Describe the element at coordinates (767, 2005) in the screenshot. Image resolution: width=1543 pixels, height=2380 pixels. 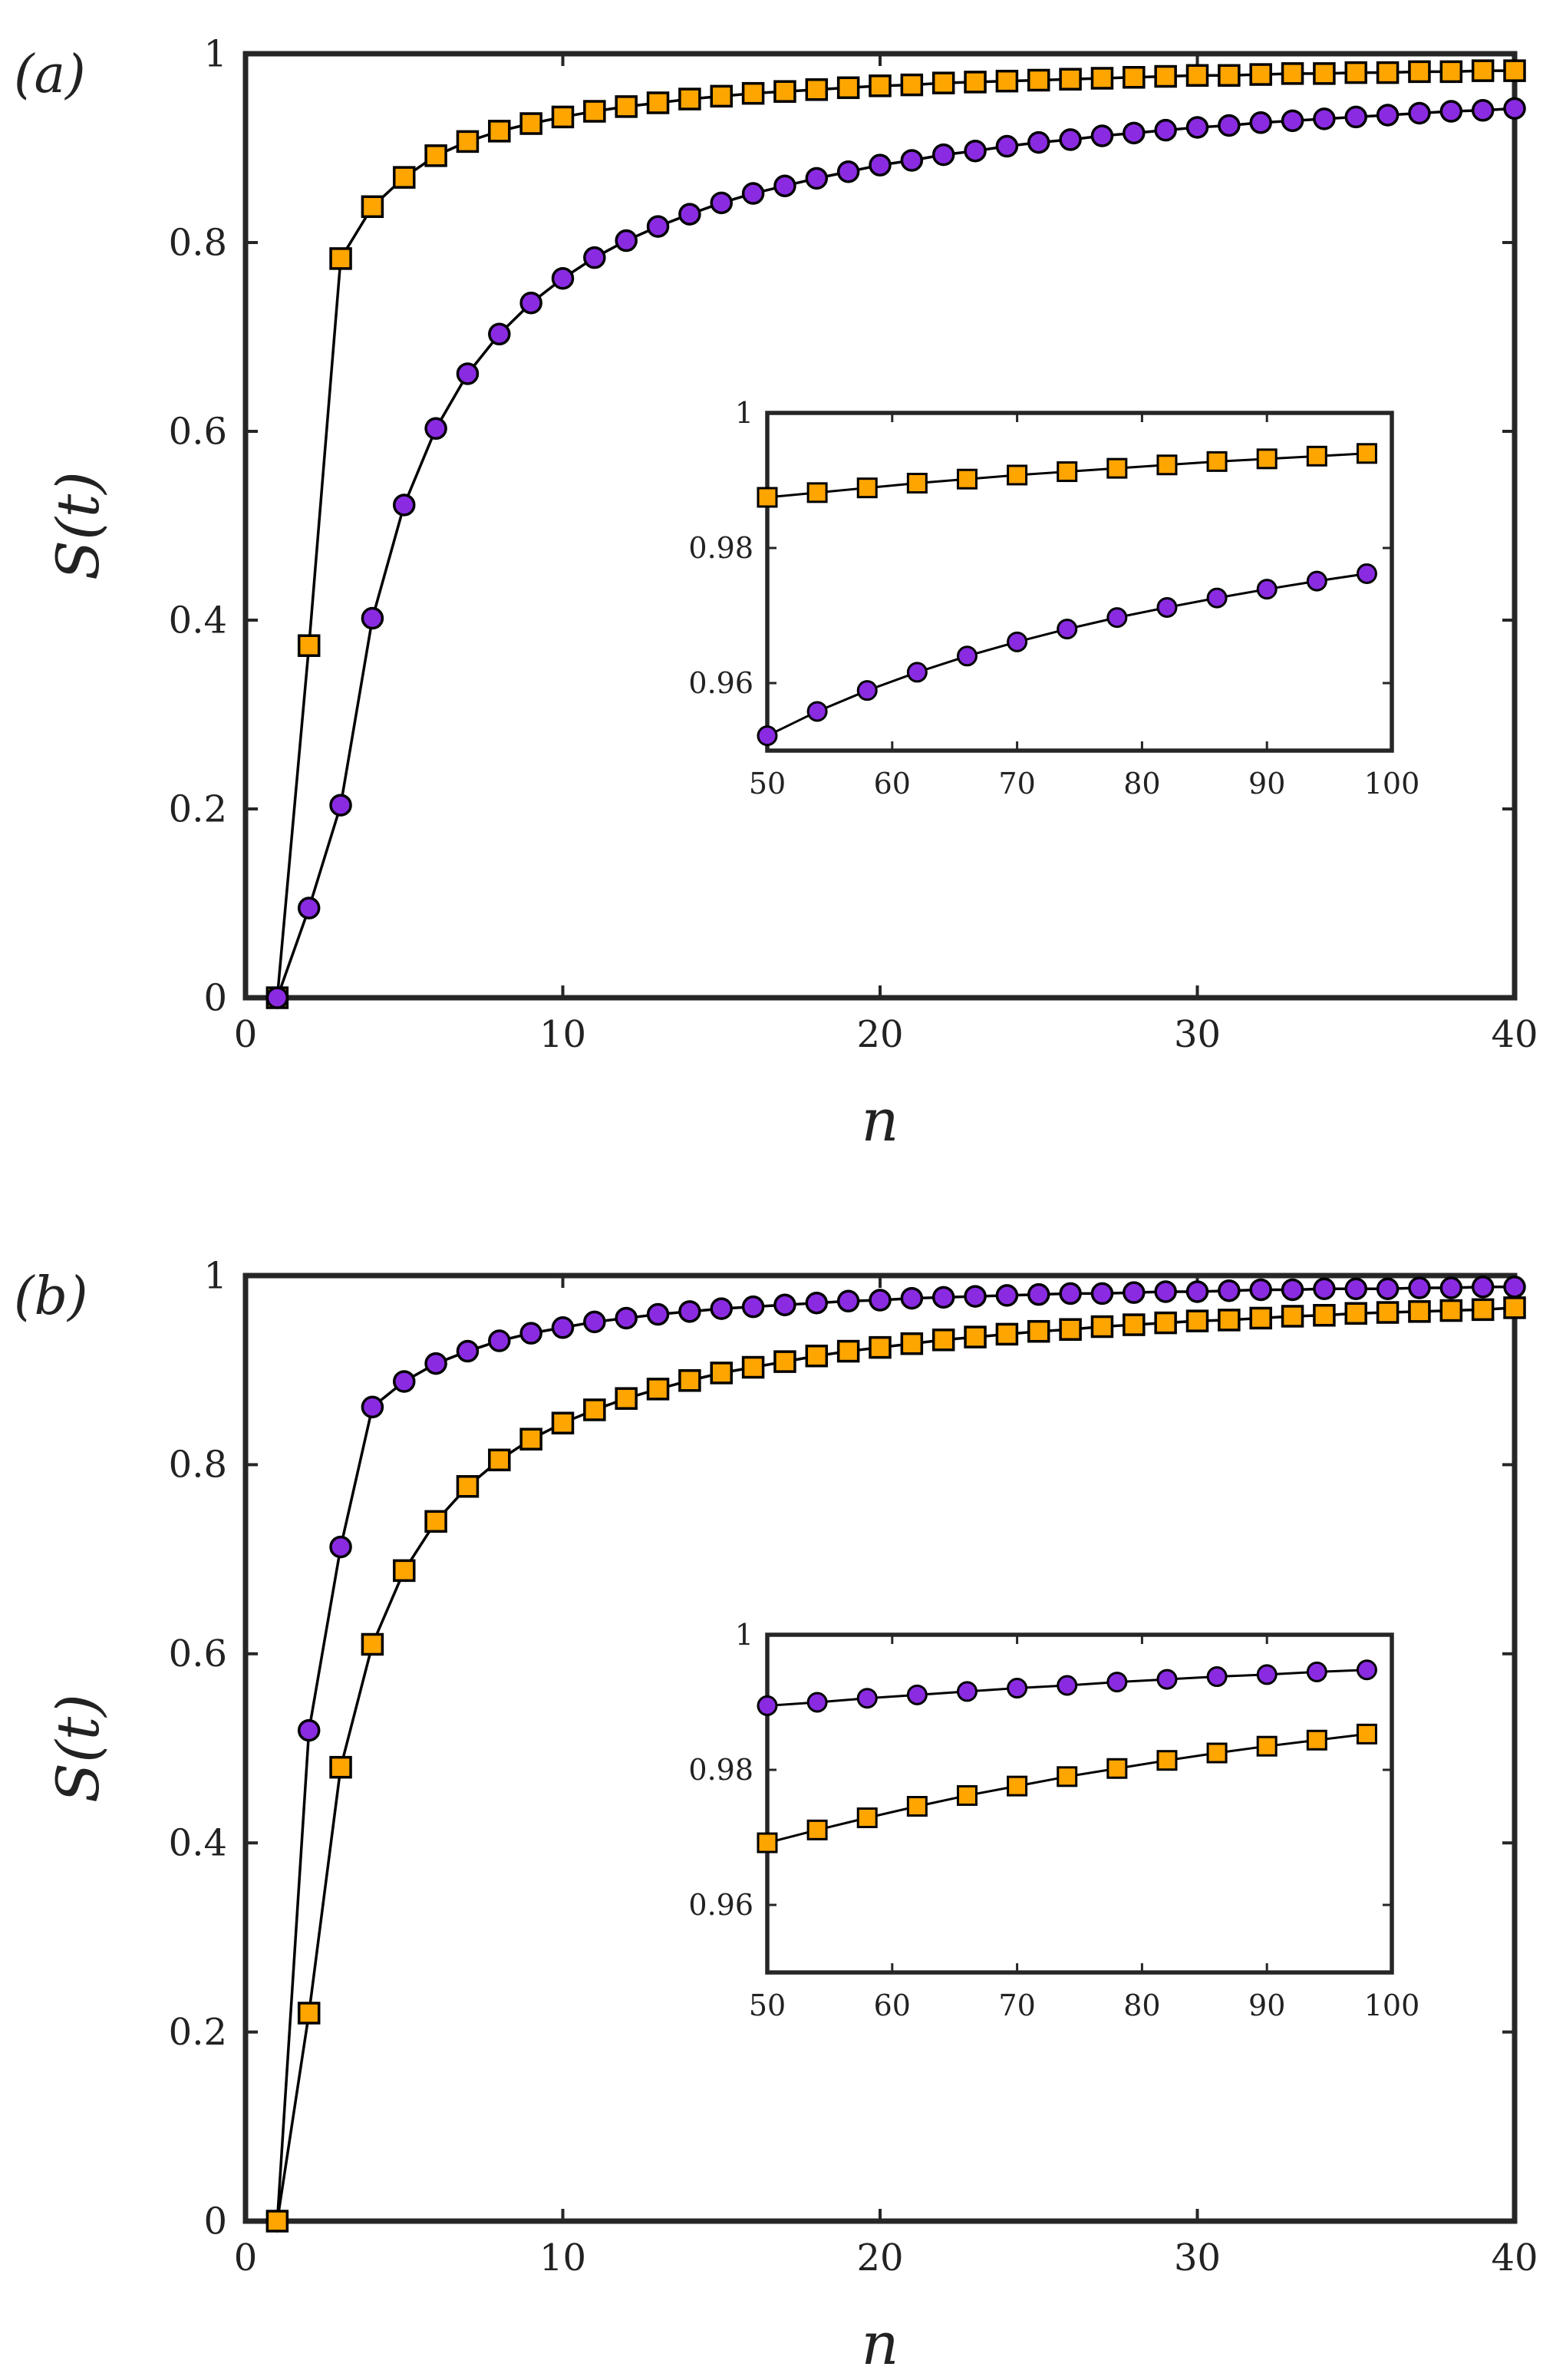
I see `inset-x-tick-label: 50` at that location.